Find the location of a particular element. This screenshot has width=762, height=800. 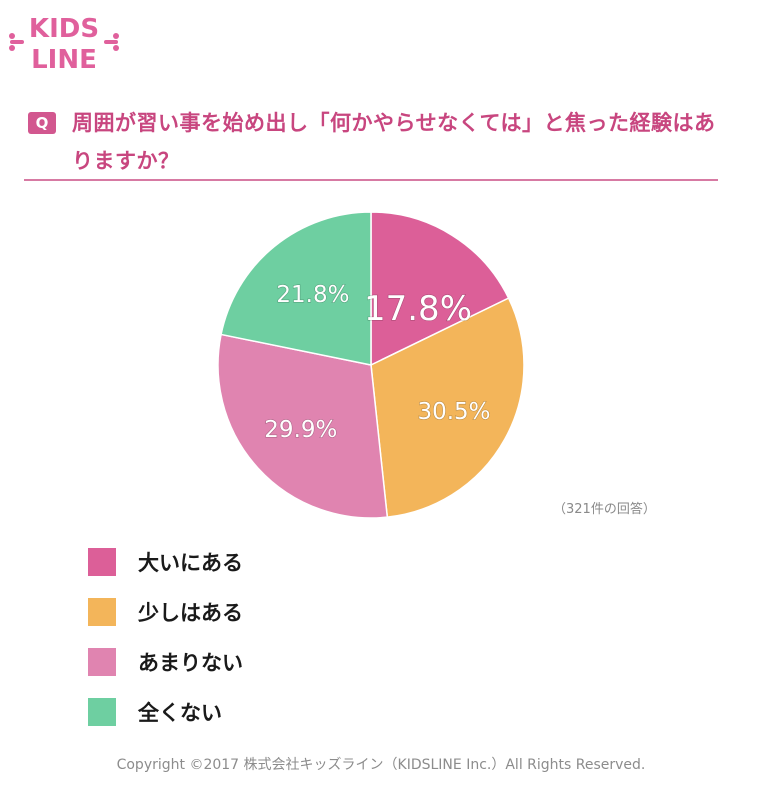

divider is located at coordinates (371, 180).